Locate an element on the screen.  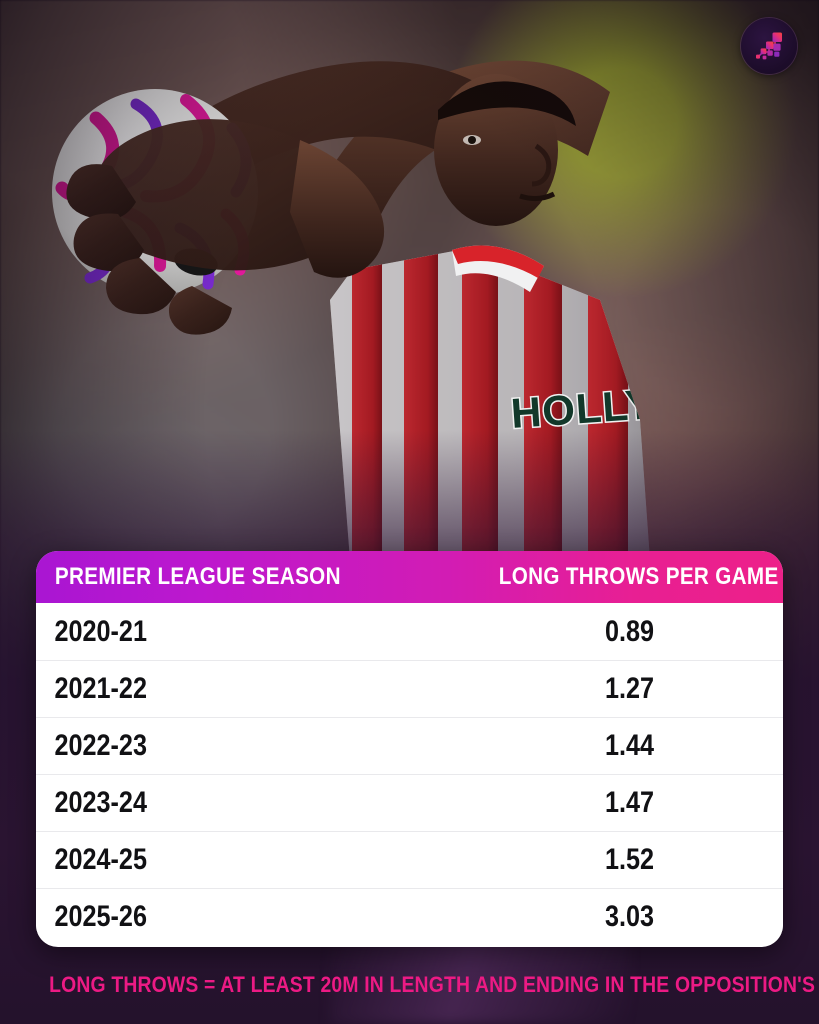
cell-season: 2023-24 is located at coordinates (100, 802).